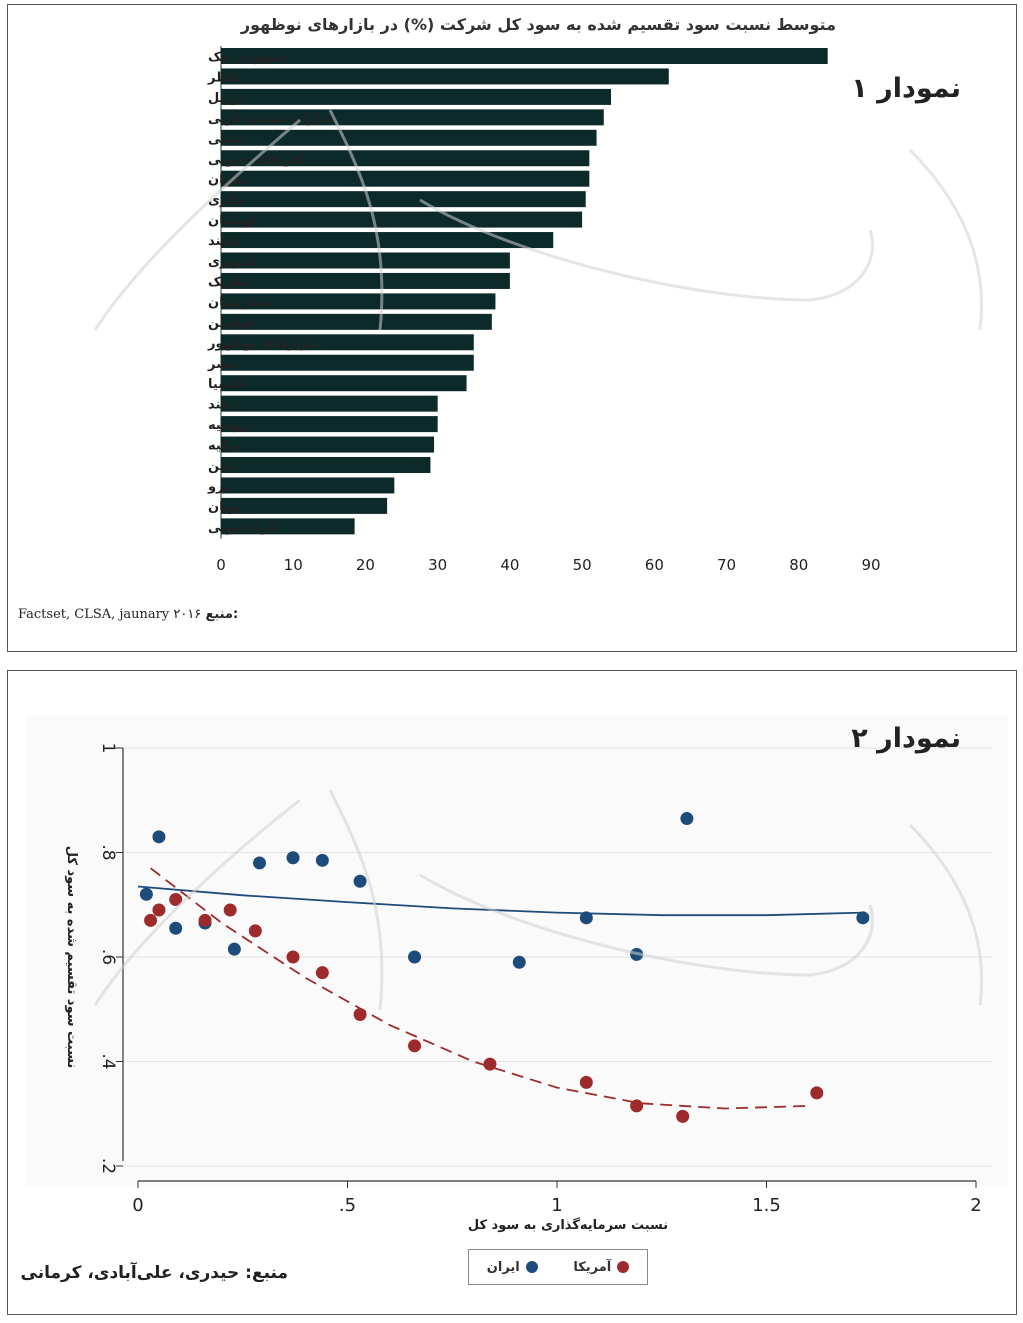 This screenshot has height=1323, width=1023. I want to click on chart1-source-label: منبع:, so click(222, 614).